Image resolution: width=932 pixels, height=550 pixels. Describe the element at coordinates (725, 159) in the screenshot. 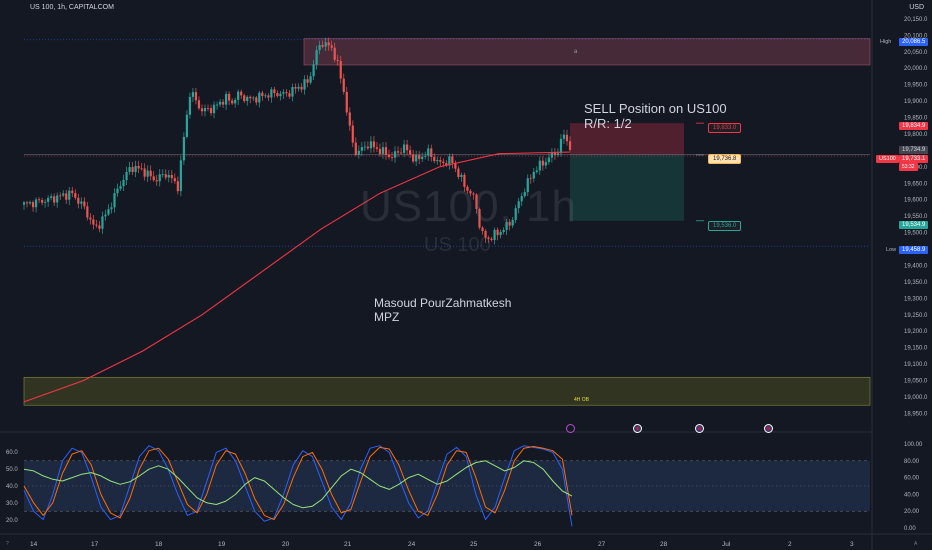

I see `entry-label: 19,736.8` at that location.